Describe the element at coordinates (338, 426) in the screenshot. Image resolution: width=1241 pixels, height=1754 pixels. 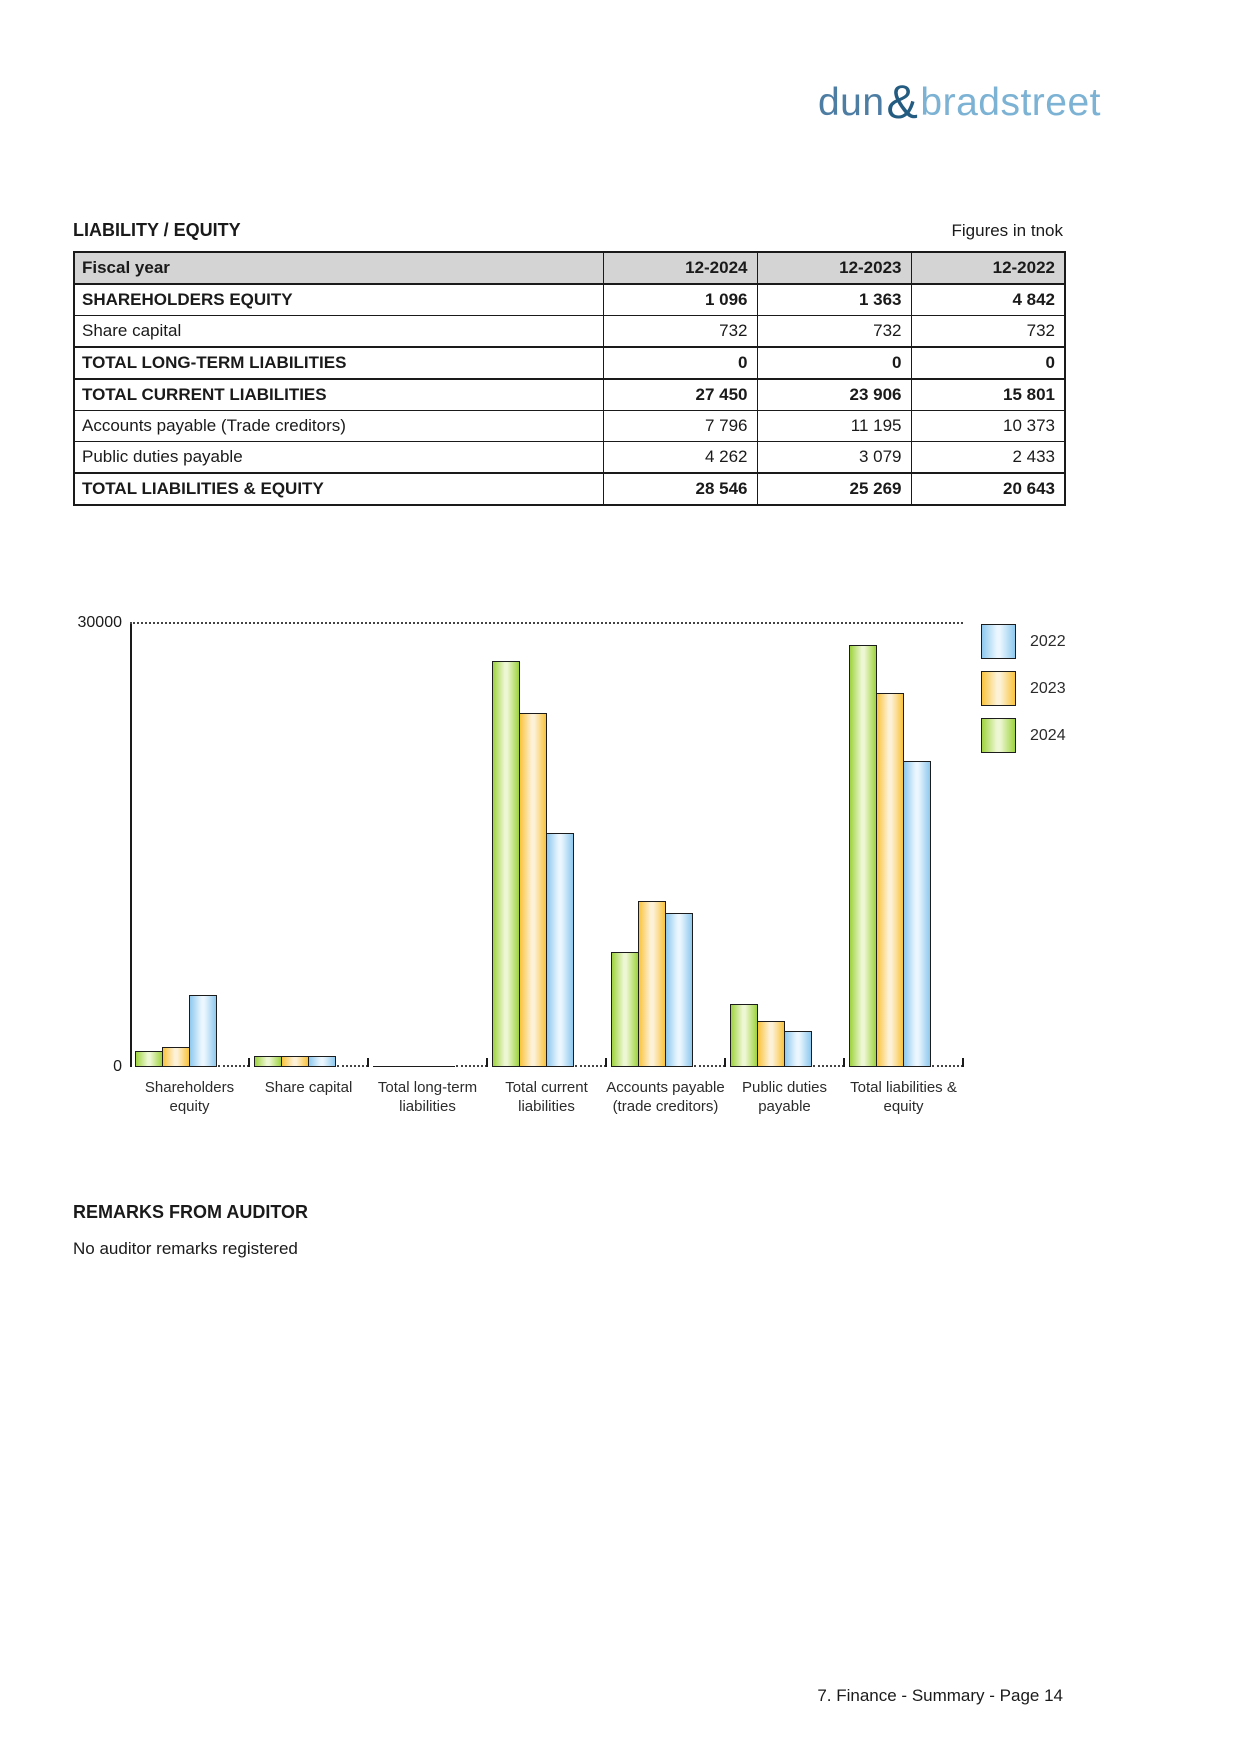
I see `row-label-cell: Accounts payable (Trade creditors)` at that location.